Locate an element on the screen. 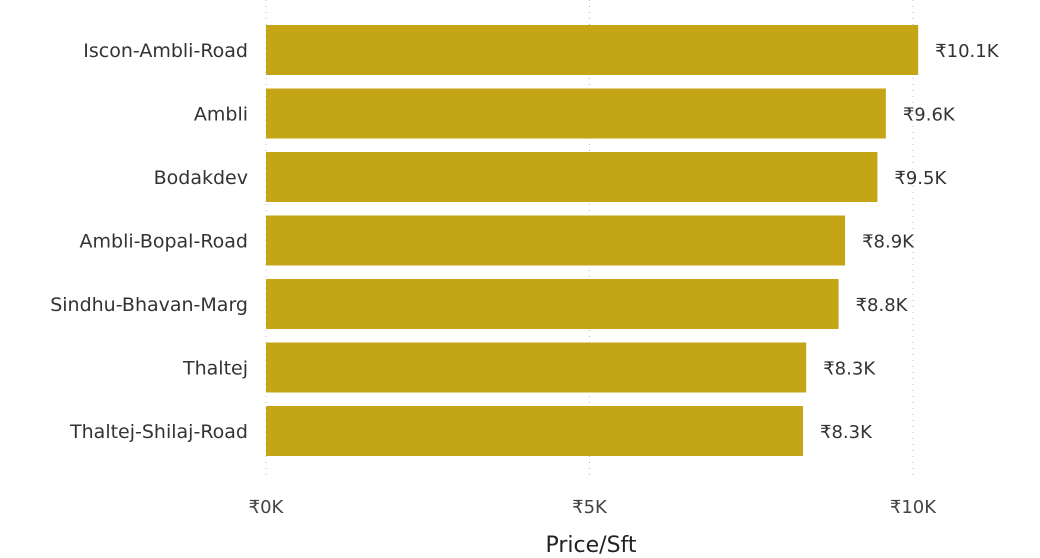 This screenshot has height=558, width=1040. data-label-5: ₹8.3K is located at coordinates (849, 369).